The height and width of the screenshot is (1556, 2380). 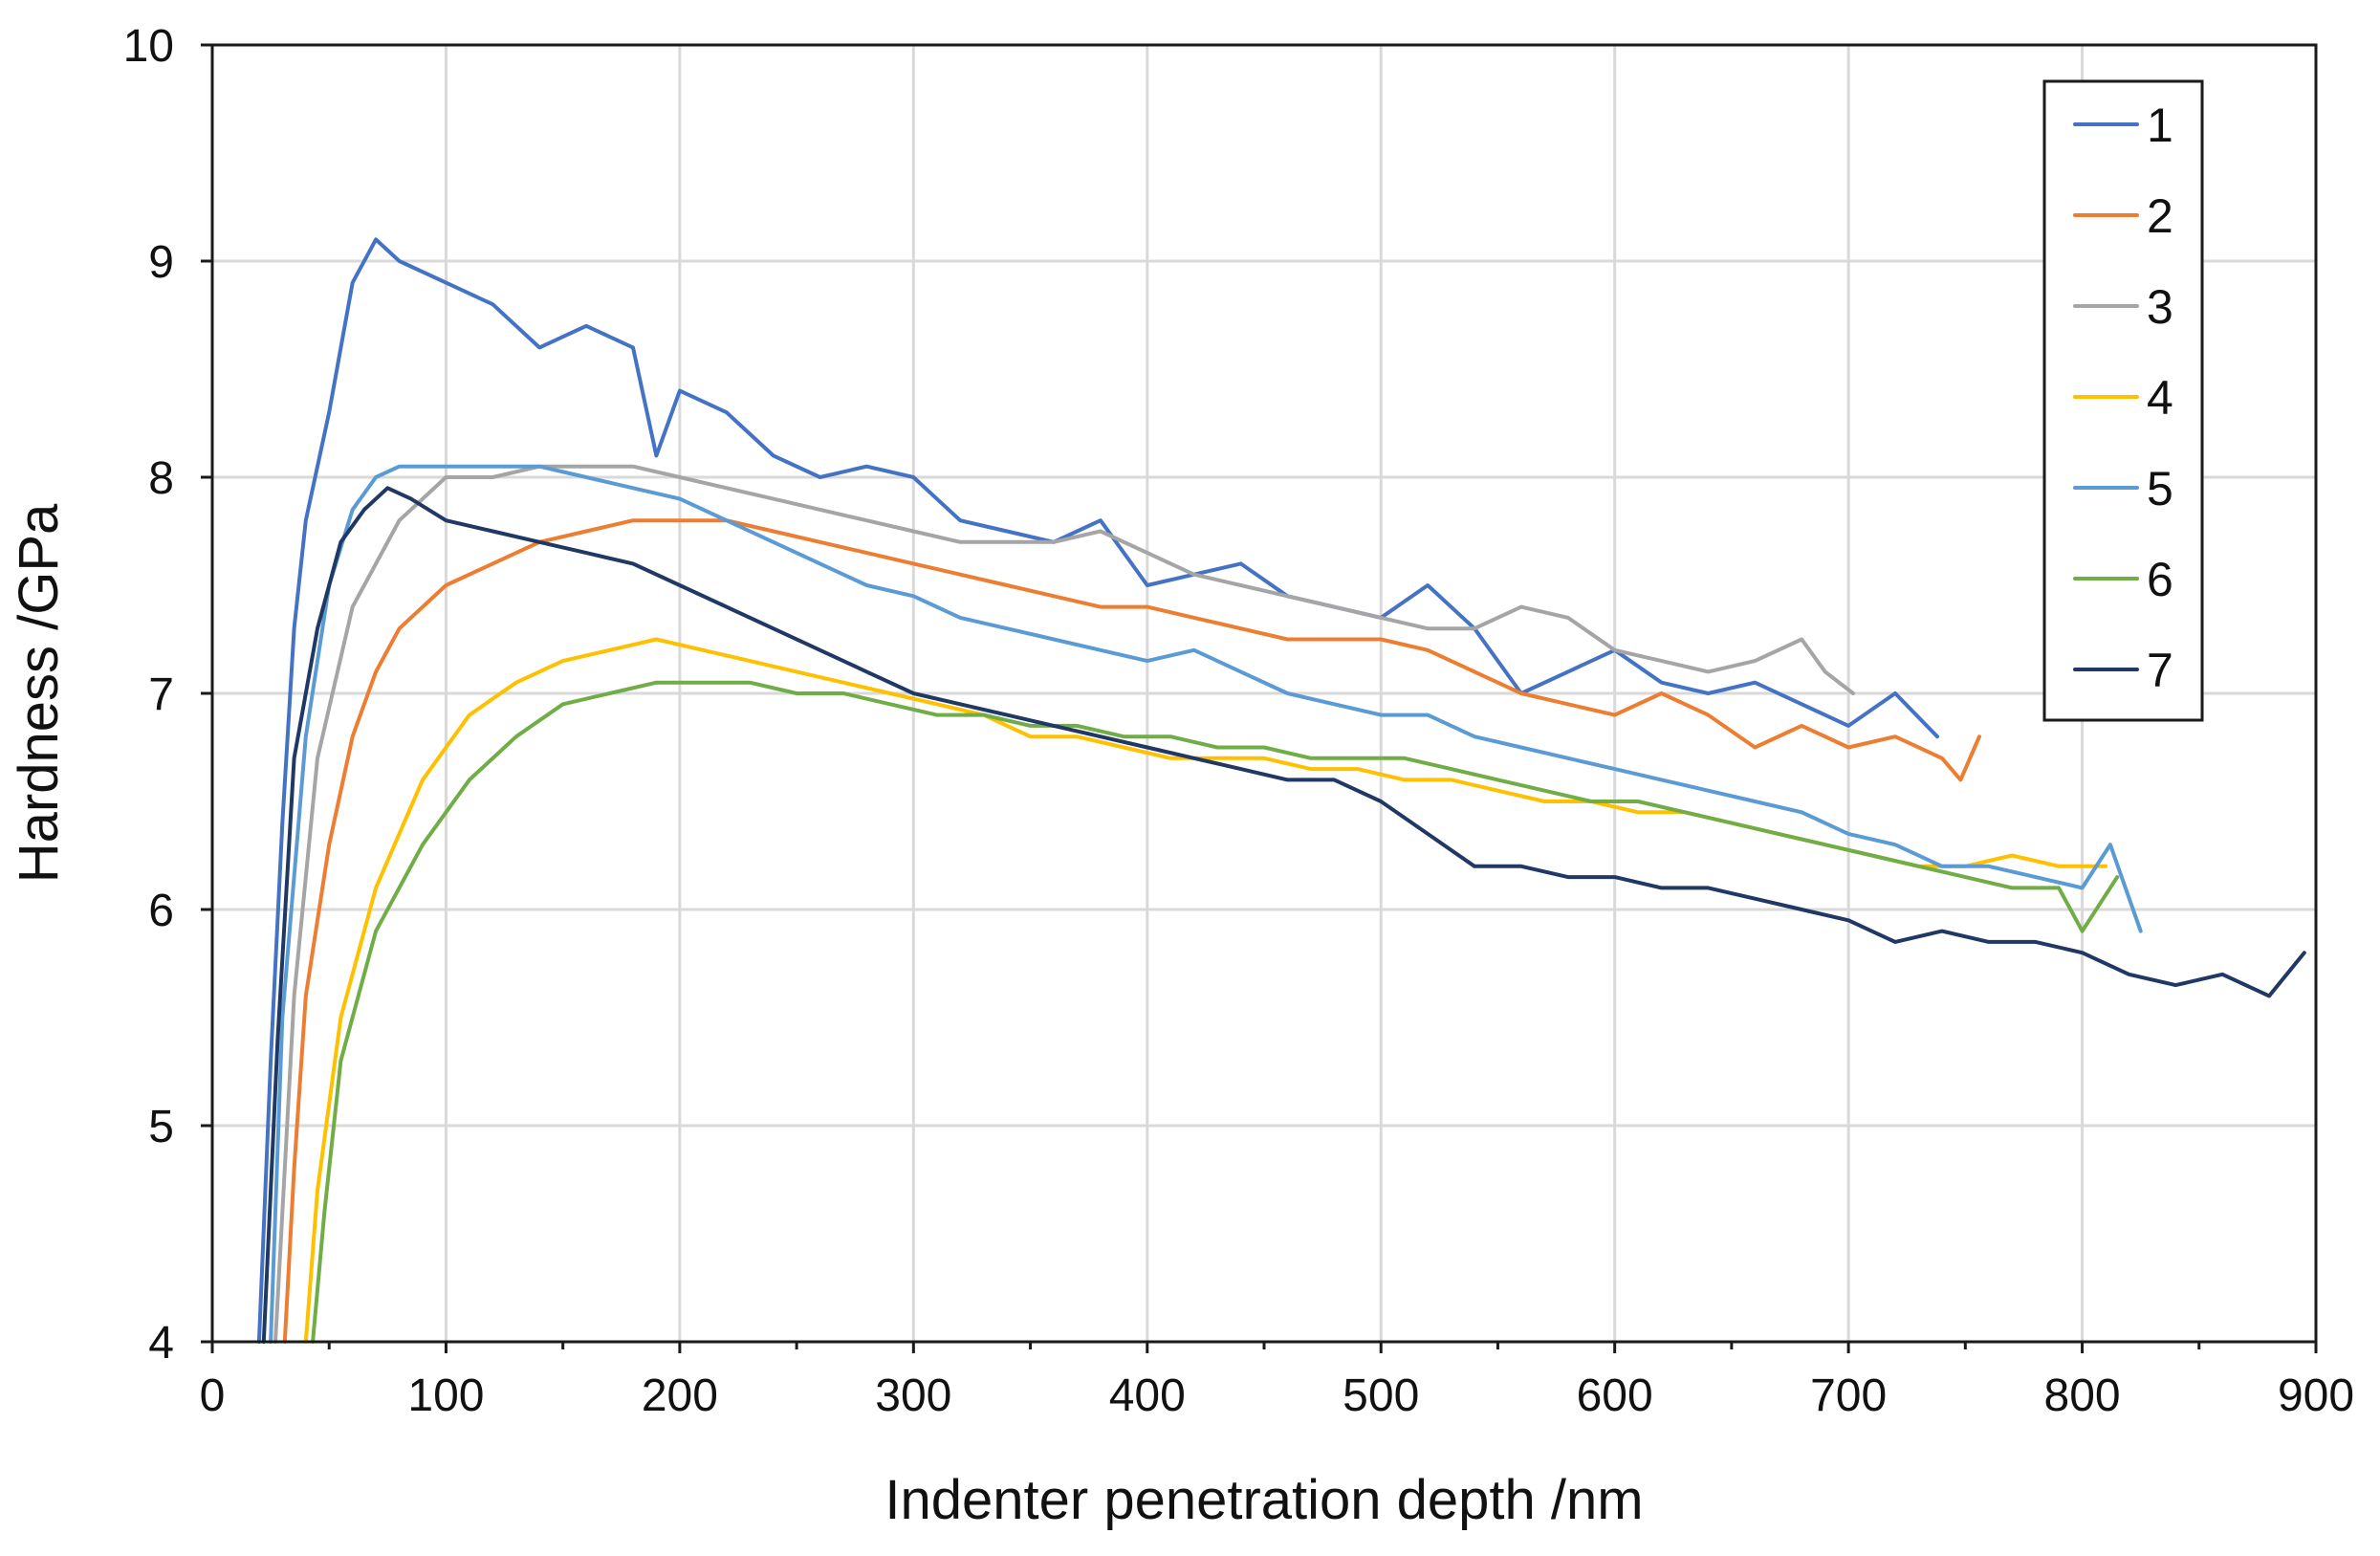 I want to click on x-tick-label: 400, so click(x=1148, y=1395).